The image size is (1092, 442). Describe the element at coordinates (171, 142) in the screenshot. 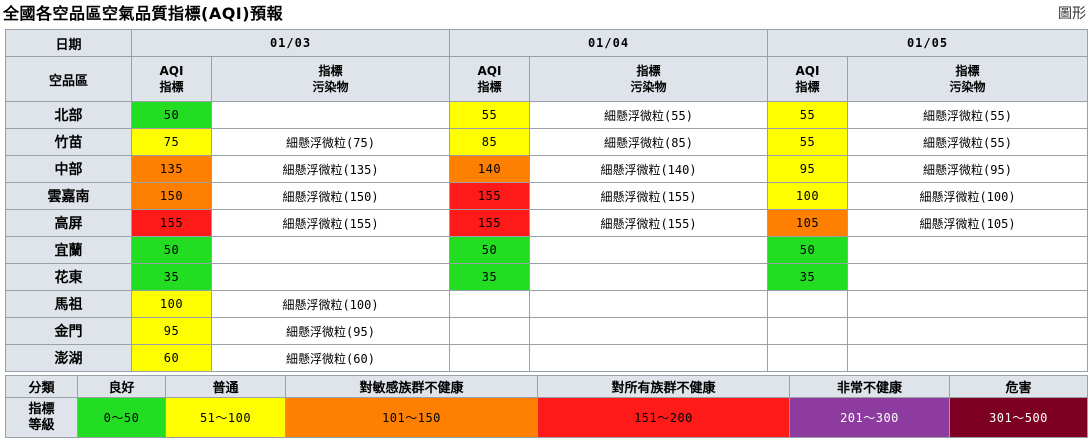

I see `aqi-value-cell: 75` at that location.